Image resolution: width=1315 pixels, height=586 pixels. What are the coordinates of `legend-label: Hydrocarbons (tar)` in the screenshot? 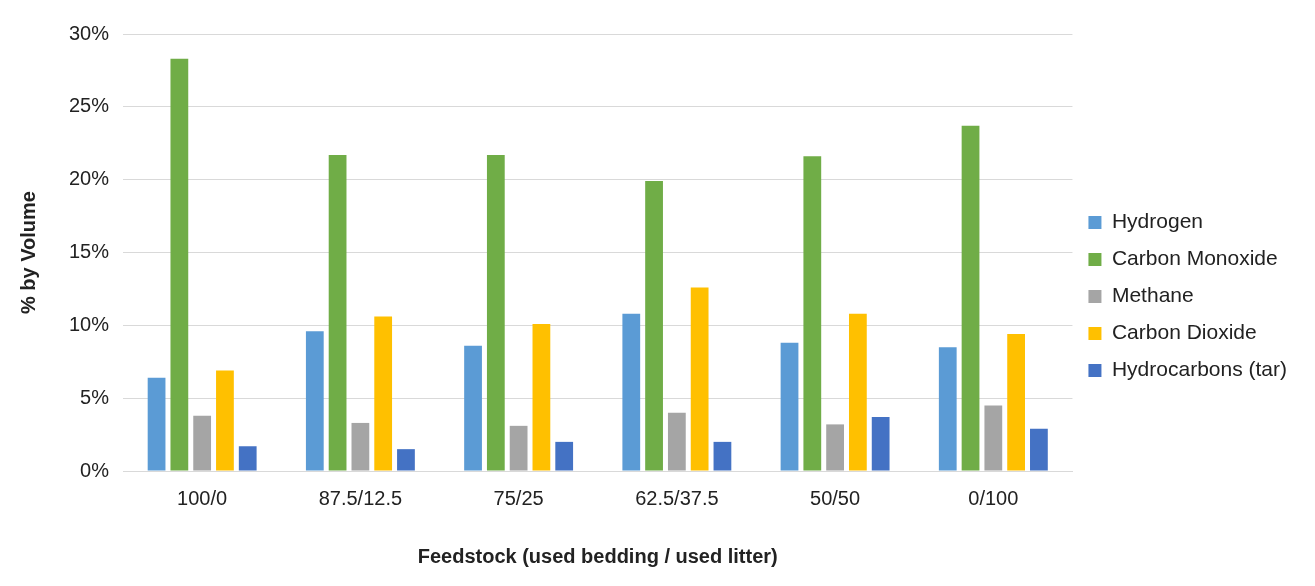 It's located at (1199, 369).